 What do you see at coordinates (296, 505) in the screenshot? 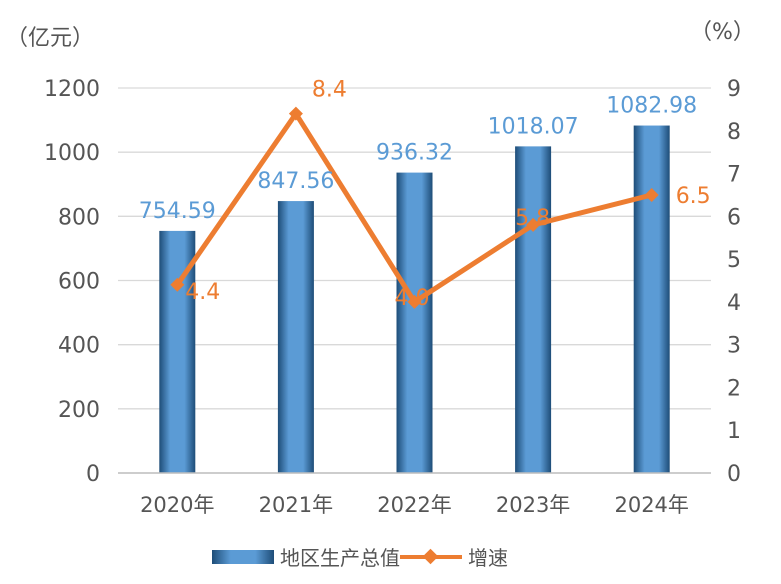
I see `x-axis-tick-label: 2021年` at bounding box center [296, 505].